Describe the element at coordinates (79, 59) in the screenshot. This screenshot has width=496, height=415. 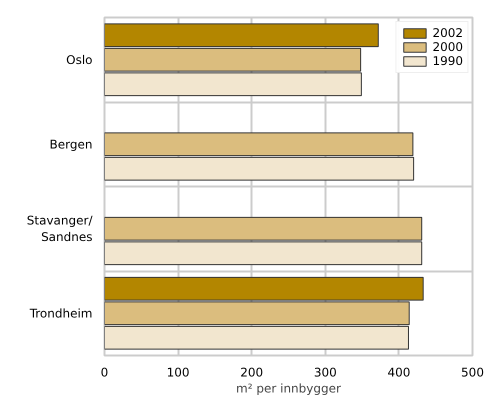
I see `y-tick-label: Oslo` at that location.